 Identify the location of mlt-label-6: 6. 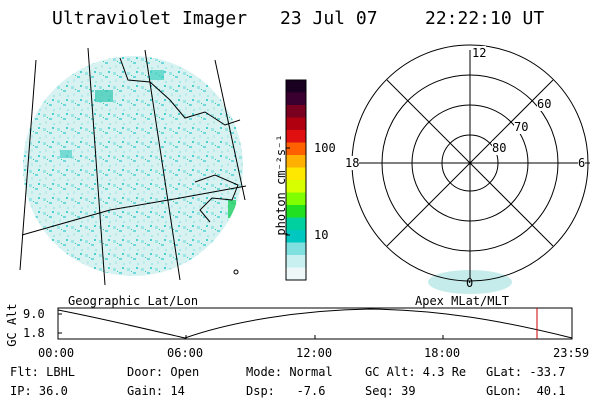
(582, 163).